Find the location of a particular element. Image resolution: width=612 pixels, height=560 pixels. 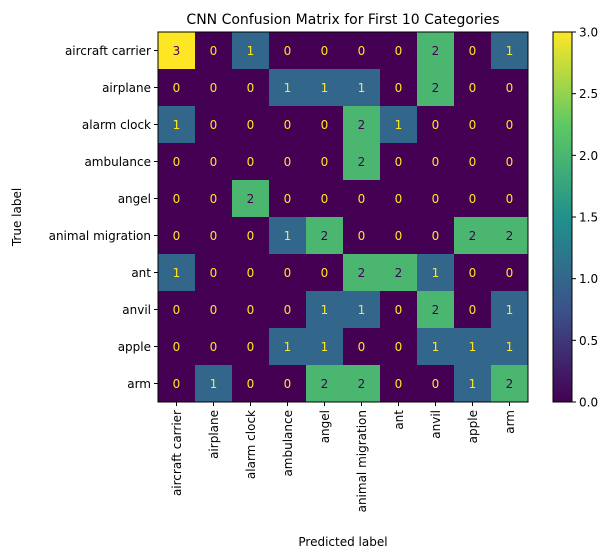

y-tick-label: anvil is located at coordinates (136, 310).